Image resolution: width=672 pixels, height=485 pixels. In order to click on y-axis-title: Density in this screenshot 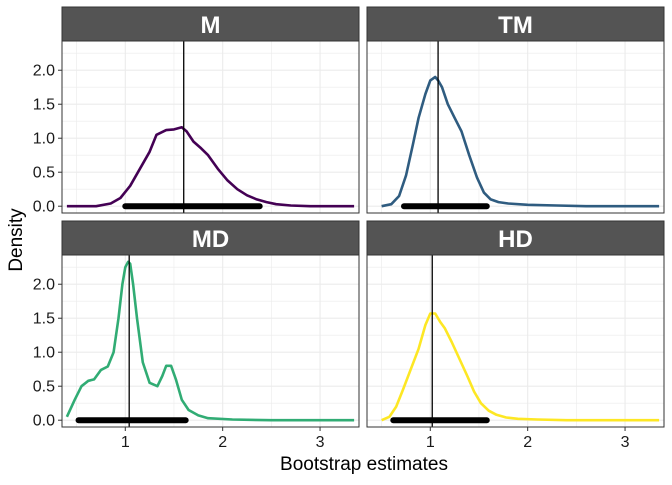, I will do `click(16, 240)`.